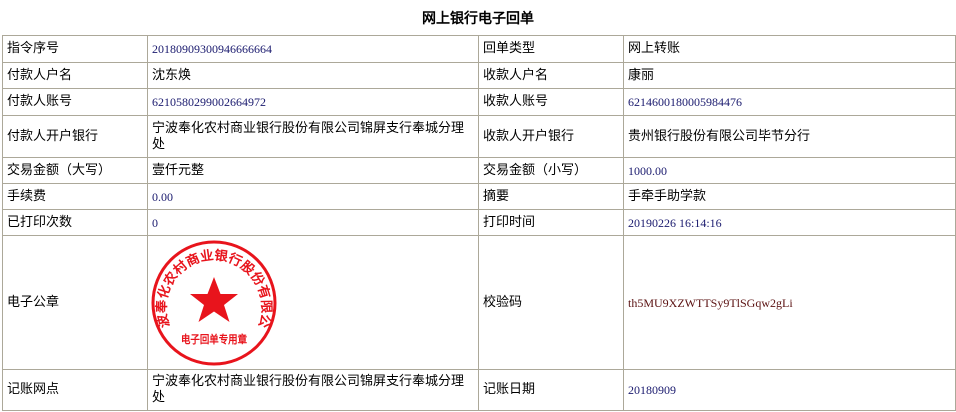 The width and height of the screenshot is (956, 412). I want to click on value: 20180909300946666664, so click(313, 49).